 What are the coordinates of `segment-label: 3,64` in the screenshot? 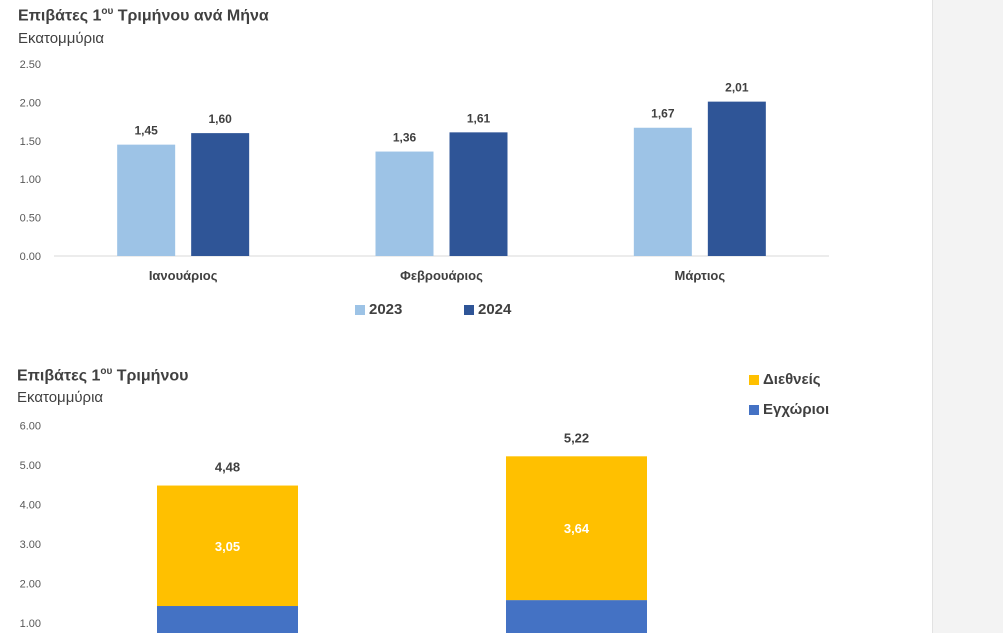 It's located at (577, 528).